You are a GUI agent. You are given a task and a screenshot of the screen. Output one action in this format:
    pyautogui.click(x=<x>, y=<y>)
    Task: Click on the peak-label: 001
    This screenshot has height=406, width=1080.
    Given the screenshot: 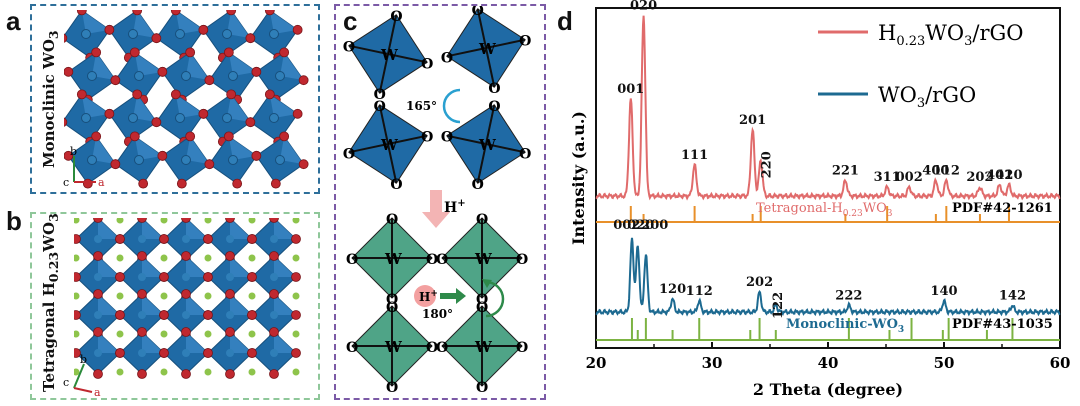 What is the action you would take?
    pyautogui.click(x=630, y=89)
    